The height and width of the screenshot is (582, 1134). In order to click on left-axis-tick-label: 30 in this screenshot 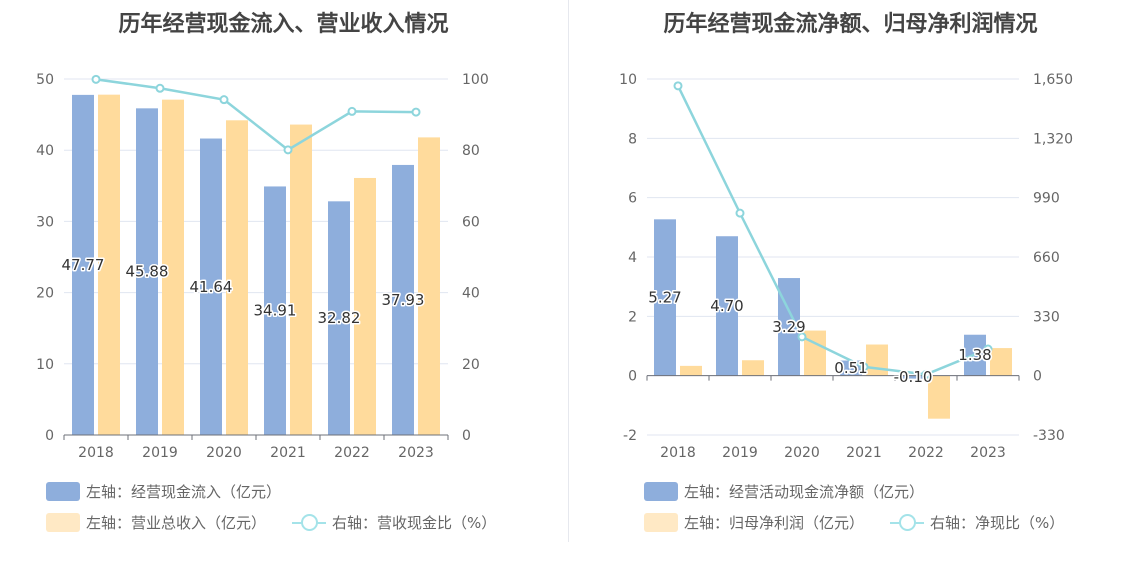, I will do `click(45, 222)`.